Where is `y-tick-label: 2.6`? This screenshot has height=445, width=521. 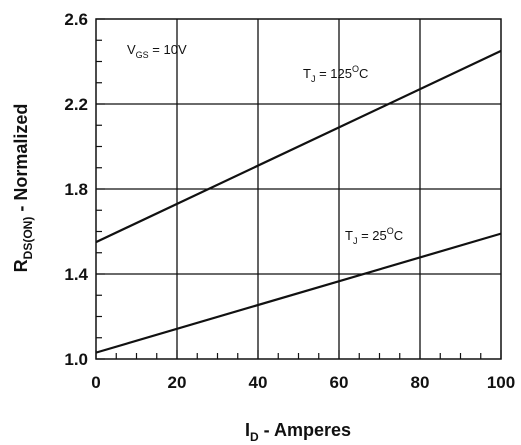 y-tick-label: 2.6 is located at coordinates (76, 19).